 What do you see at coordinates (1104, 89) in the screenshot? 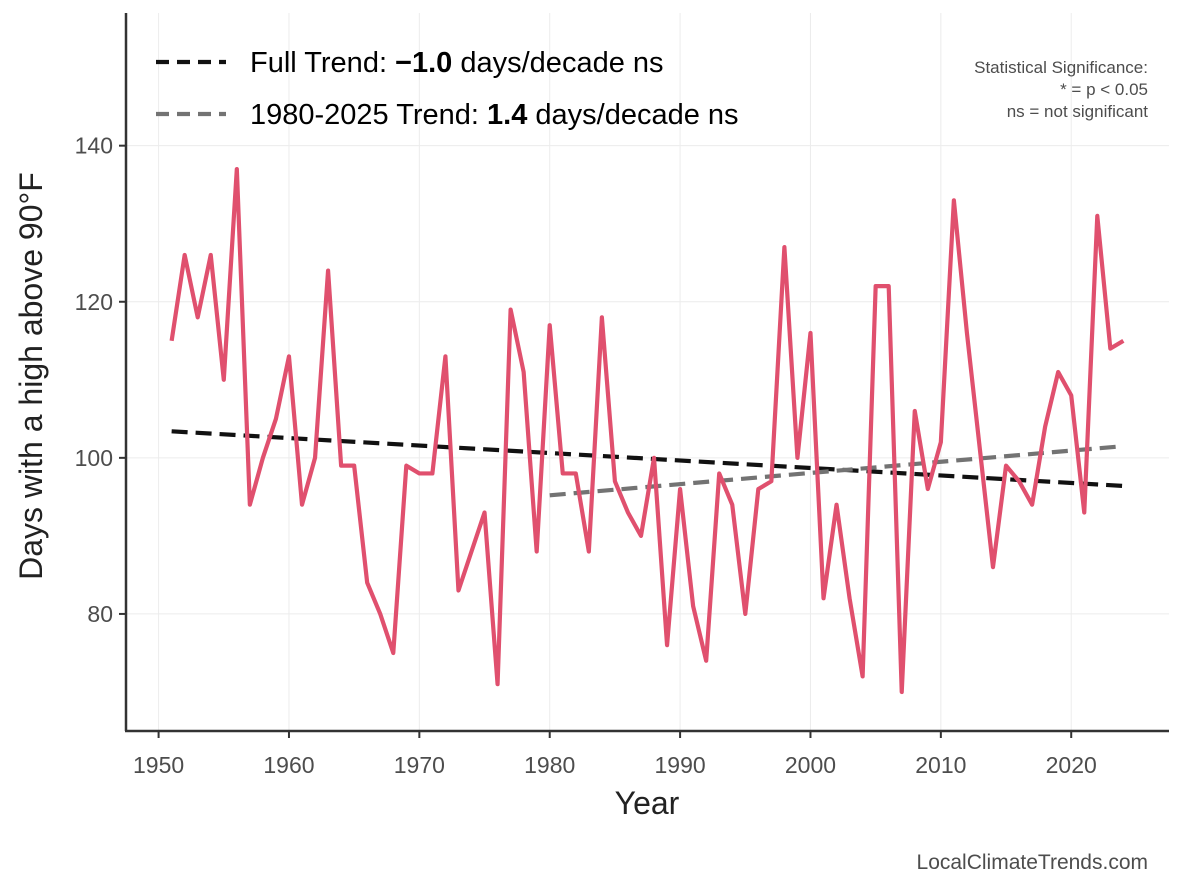
I see `significance-line: * = p < 0.05` at bounding box center [1104, 89].